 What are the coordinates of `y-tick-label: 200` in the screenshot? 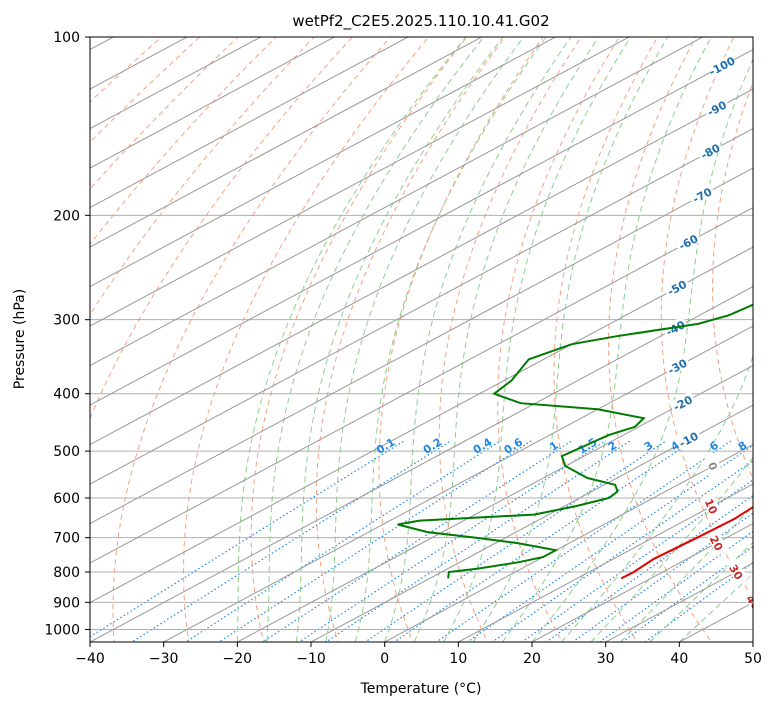 It's located at (66, 216).